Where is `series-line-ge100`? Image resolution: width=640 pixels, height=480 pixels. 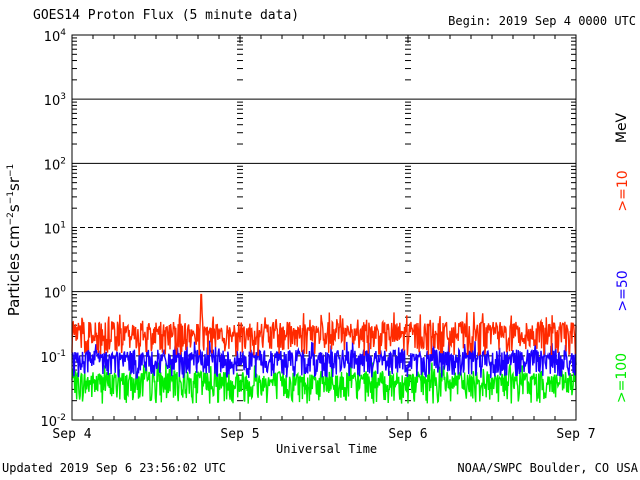 series-line-ge100 is located at coordinates (324, 382).